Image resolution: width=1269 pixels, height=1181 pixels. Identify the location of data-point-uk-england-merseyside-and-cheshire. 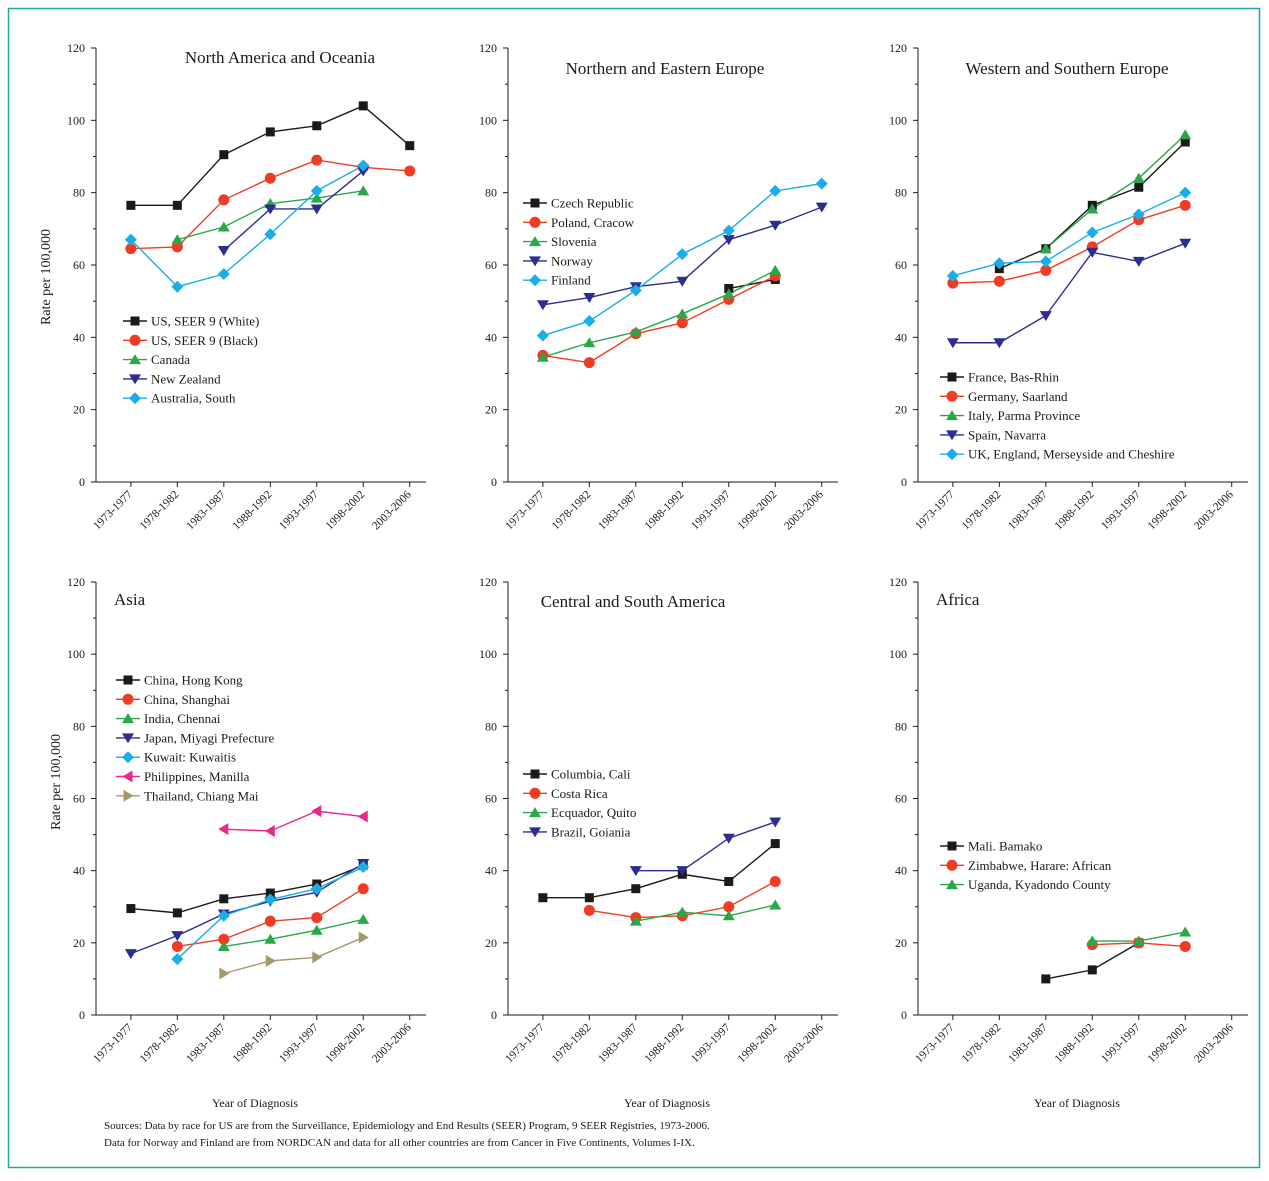
(1185, 192).